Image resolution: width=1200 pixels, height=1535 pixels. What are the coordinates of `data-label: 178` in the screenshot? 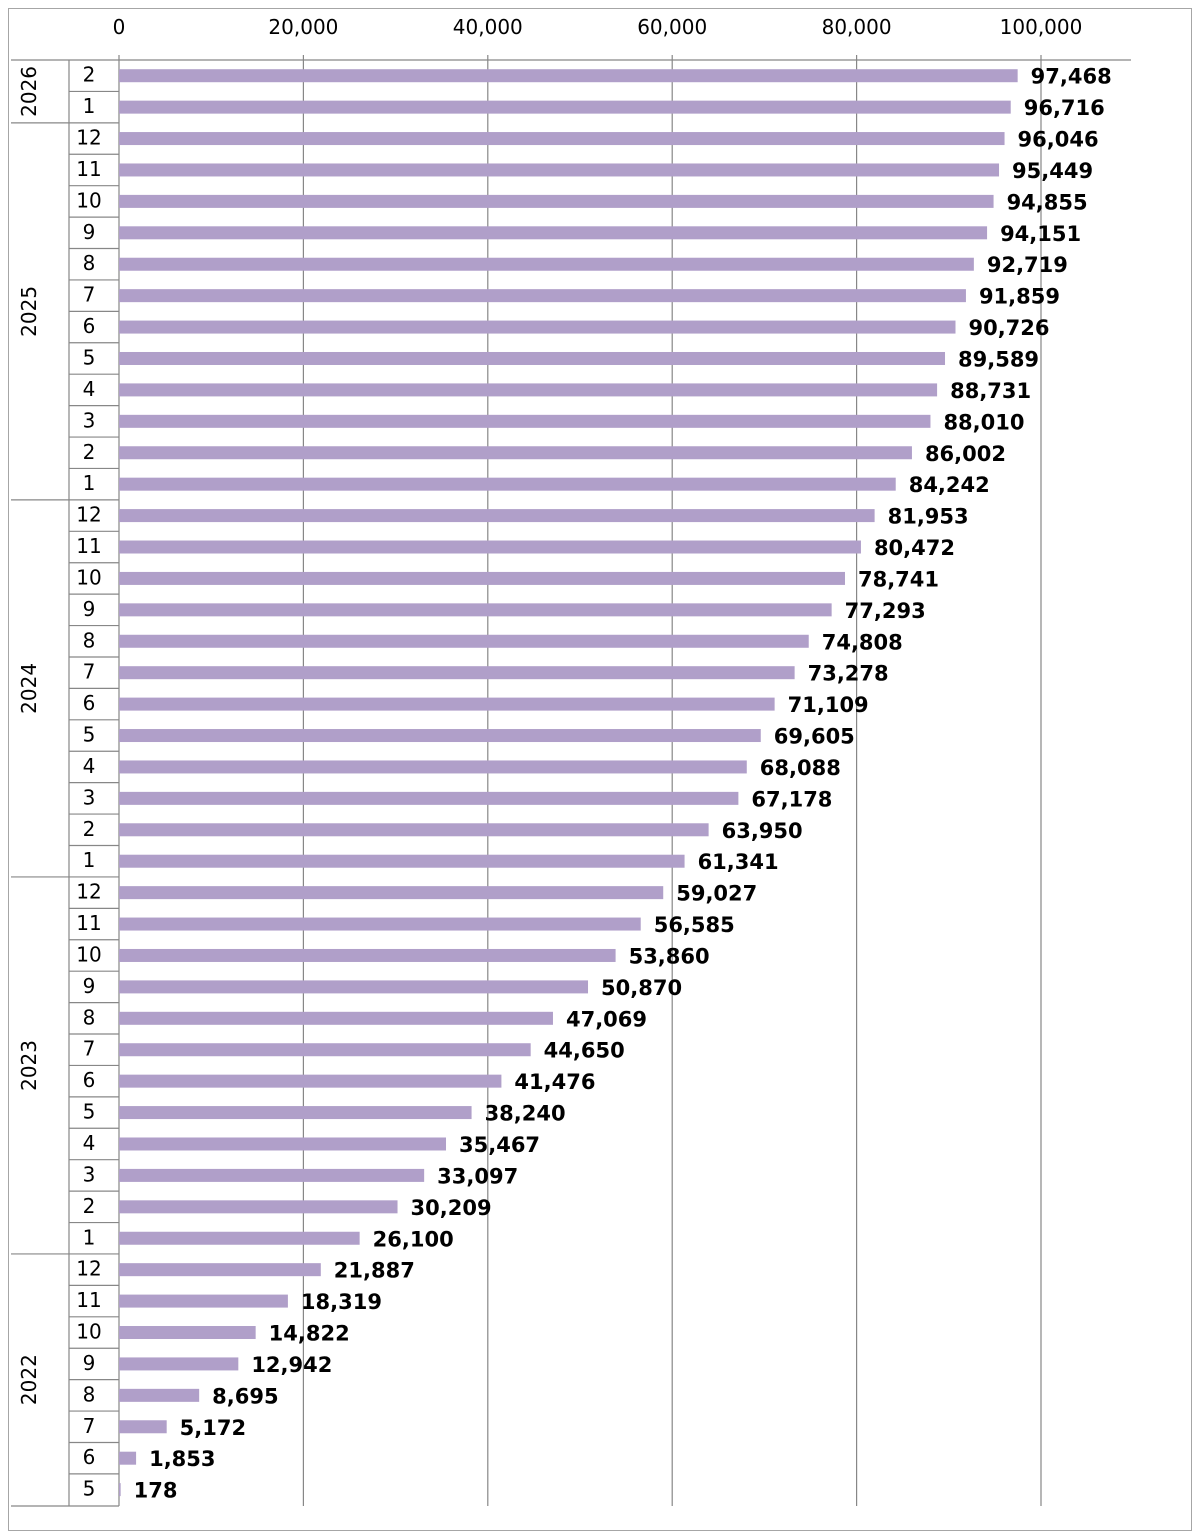 It's located at (156, 1491).